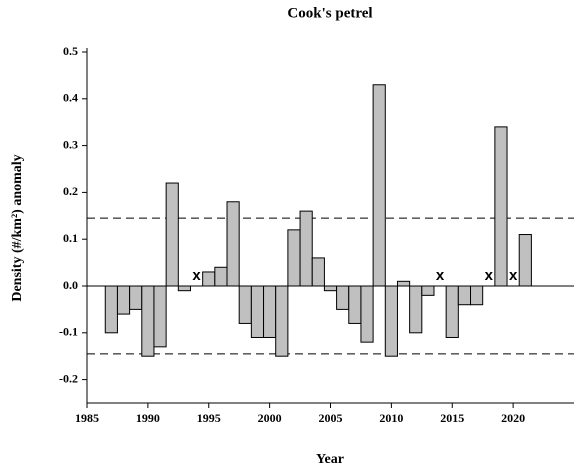 The width and height of the screenshot is (582, 474). Describe the element at coordinates (70, 191) in the screenshot. I see `y-tick-label: 0.2` at that location.